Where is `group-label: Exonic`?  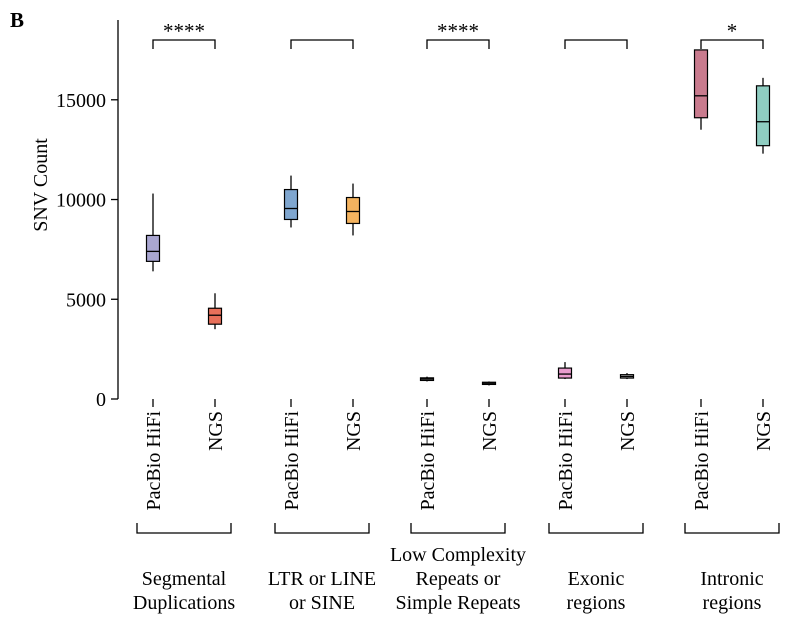 group-label: Exonic is located at coordinates (596, 579).